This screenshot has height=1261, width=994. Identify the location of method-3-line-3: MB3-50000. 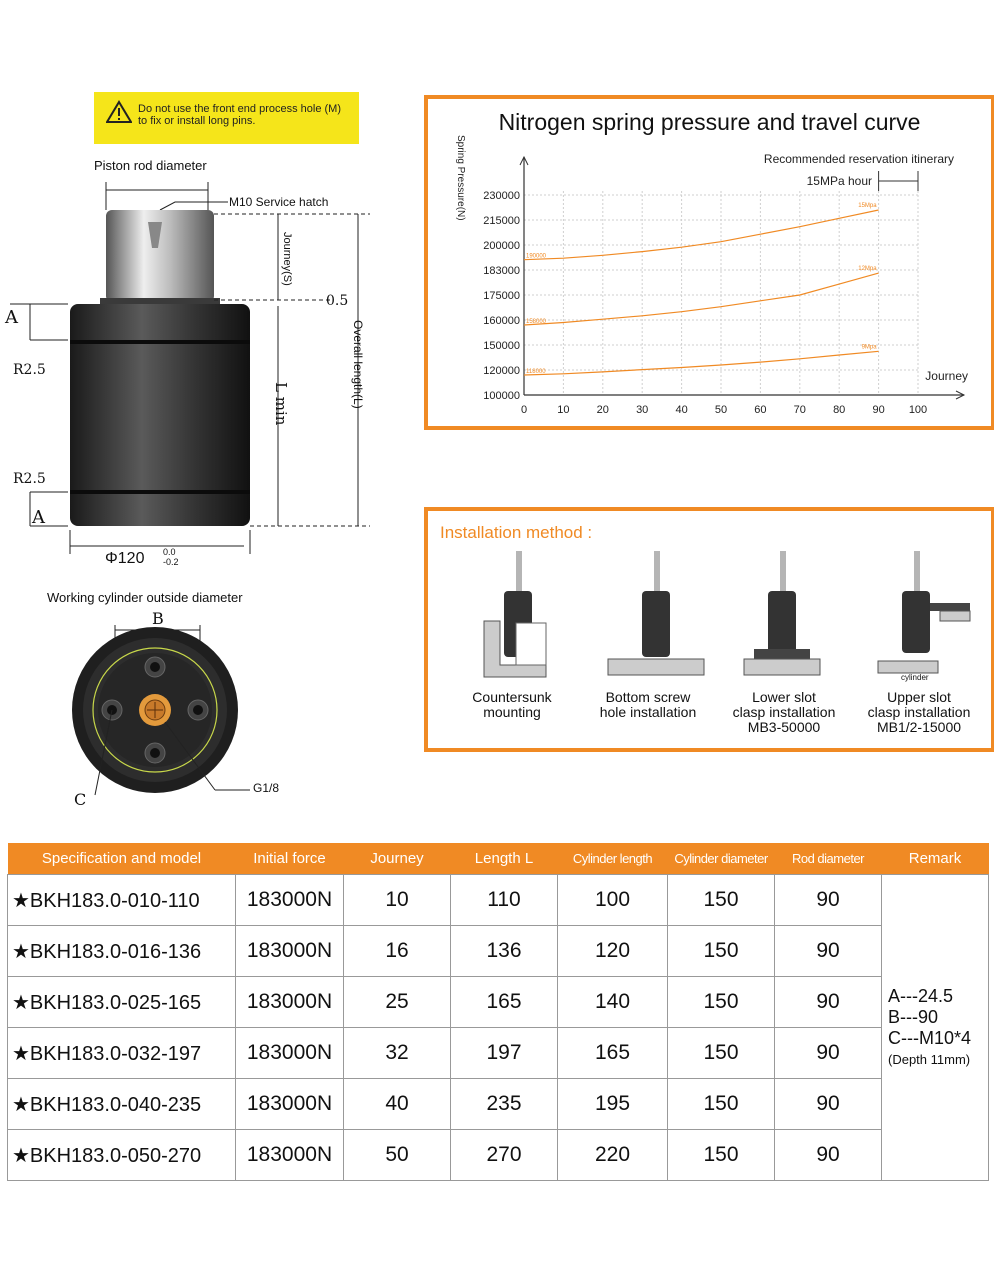
(784, 727).